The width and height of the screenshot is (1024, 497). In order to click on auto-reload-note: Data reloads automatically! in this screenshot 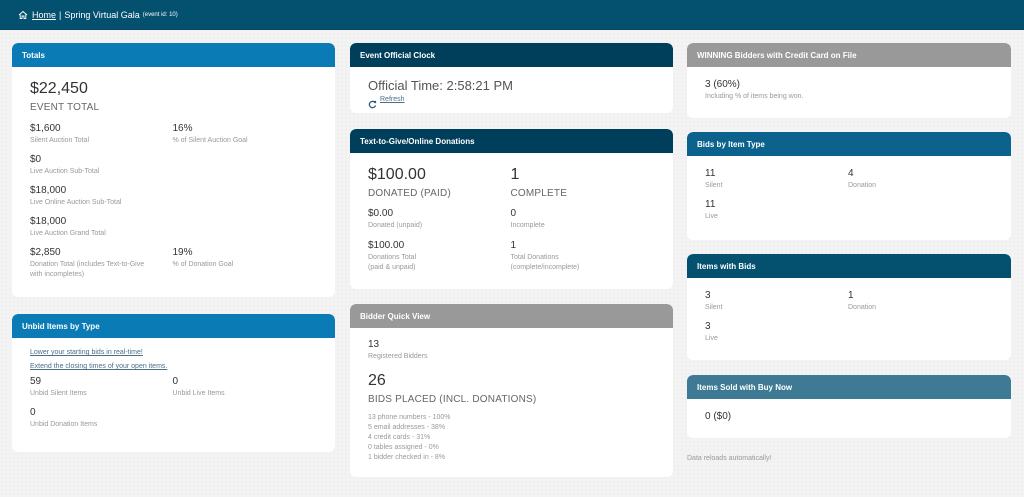, I will do `click(729, 458)`.